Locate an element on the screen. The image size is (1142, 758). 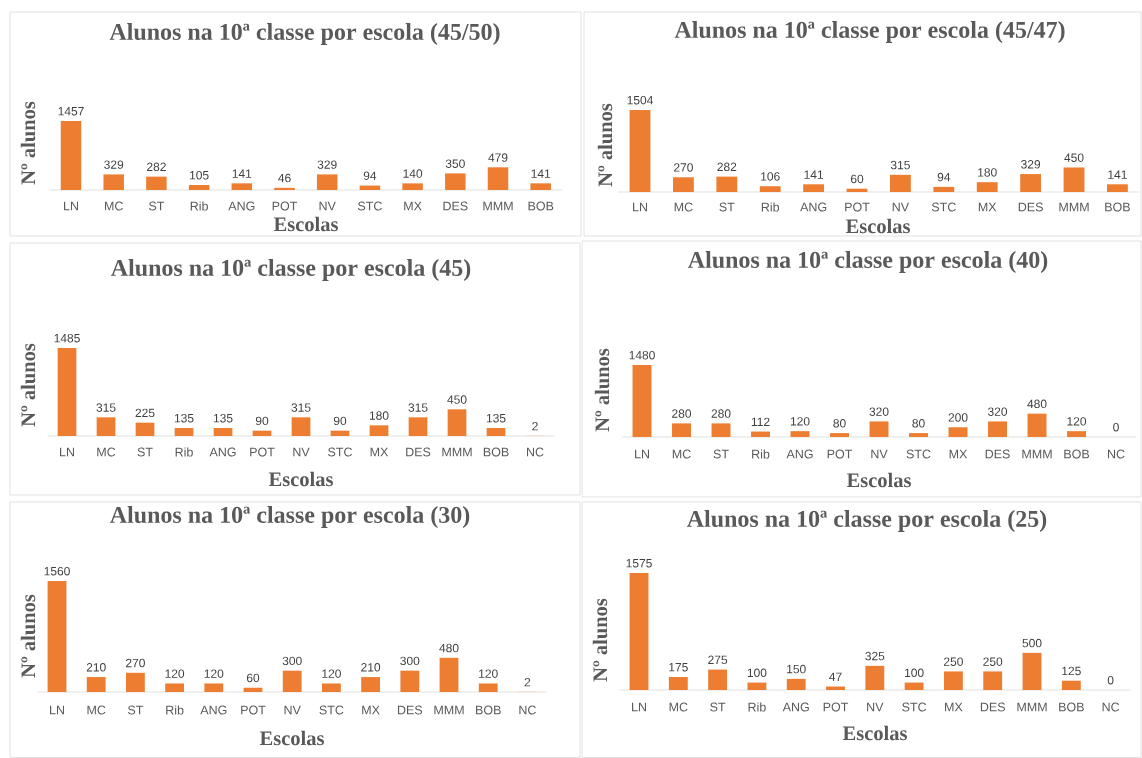
x-tick-label: Rib is located at coordinates (199, 206).